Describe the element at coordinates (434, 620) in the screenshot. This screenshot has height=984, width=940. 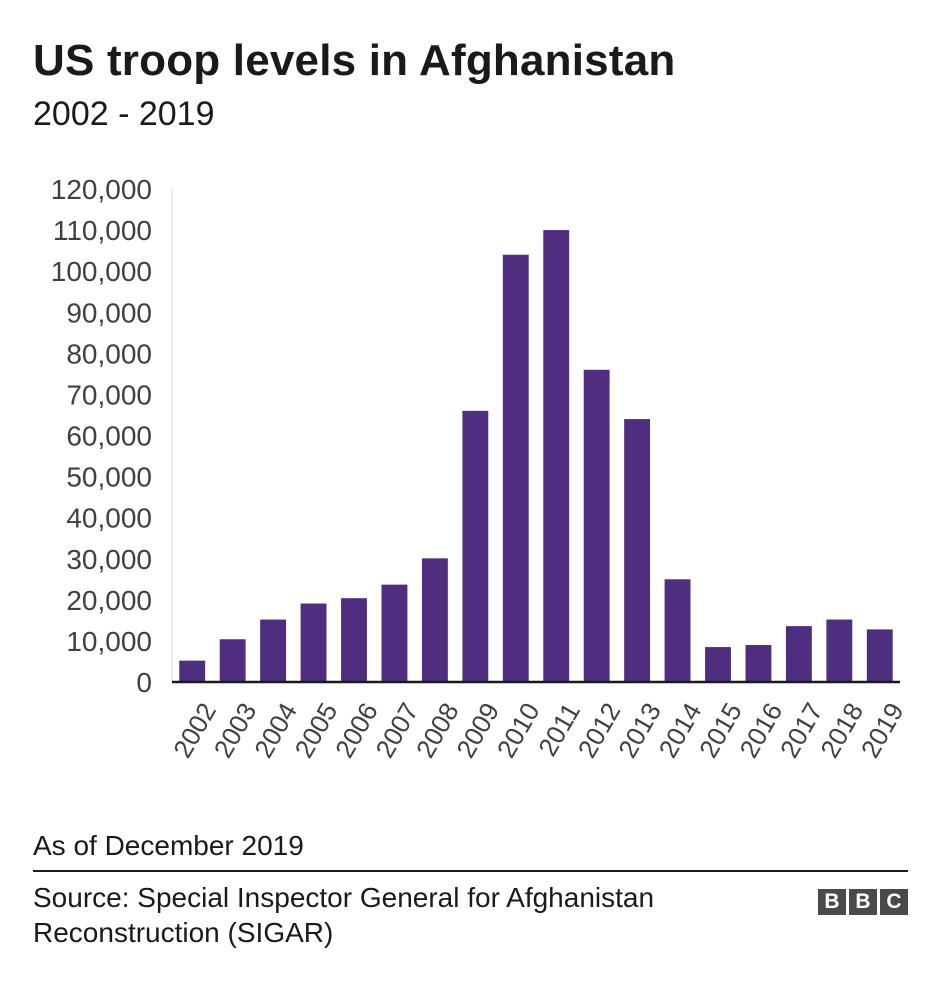
I see `bar-2008` at that location.